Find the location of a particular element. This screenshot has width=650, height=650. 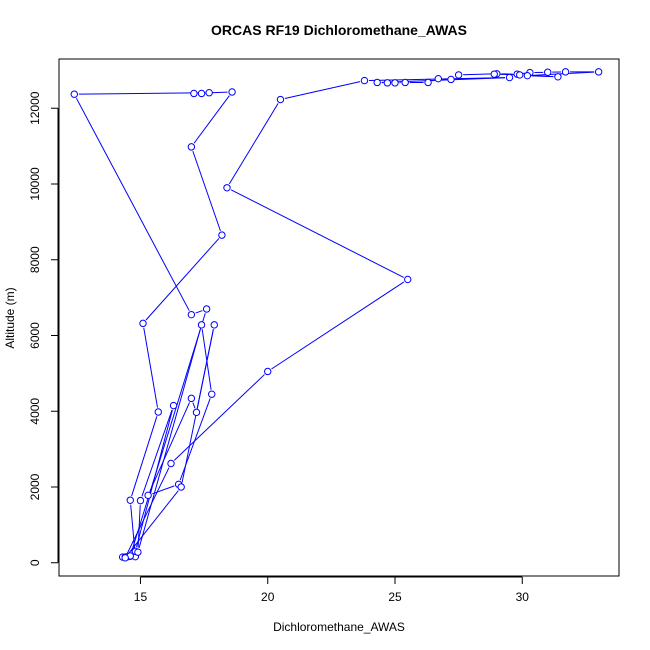

x-tick-label: 15 is located at coordinates (141, 597).